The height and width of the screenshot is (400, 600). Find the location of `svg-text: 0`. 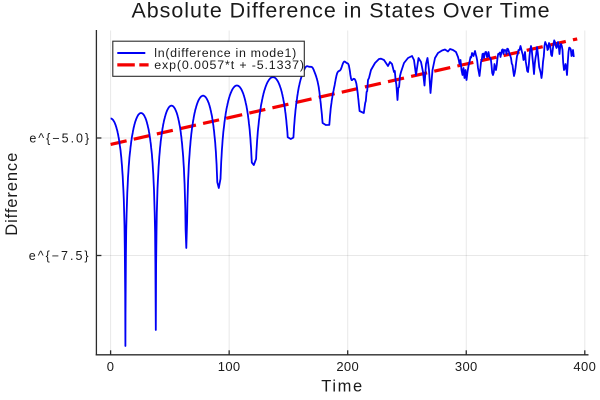

svg-text: 0 is located at coordinates (111, 366).